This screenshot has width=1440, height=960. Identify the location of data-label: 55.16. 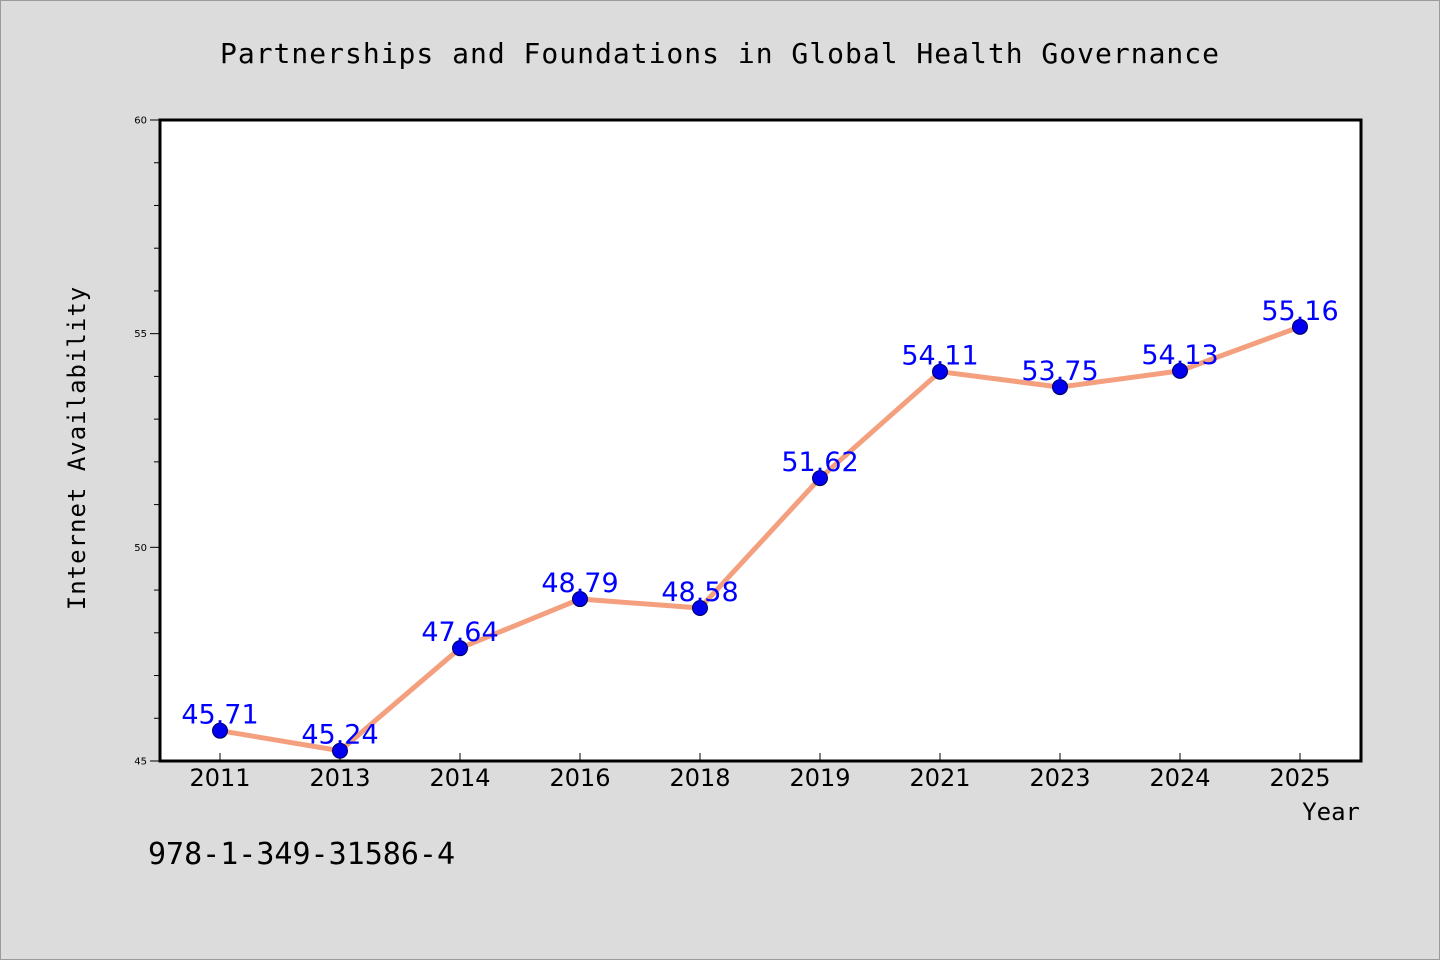
(1299, 311).